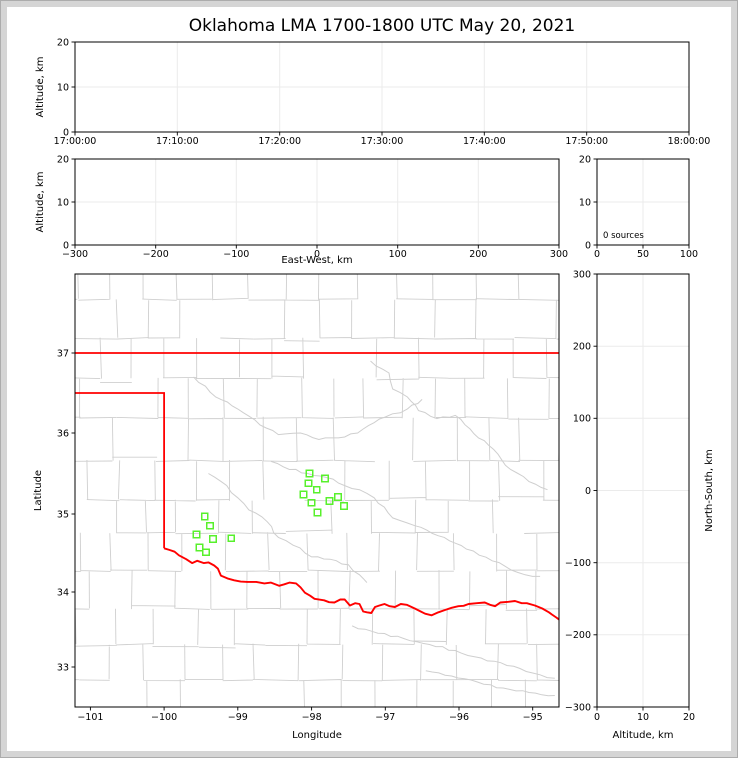 The image size is (738, 758). Describe the element at coordinates (478, 254) in the screenshot. I see `x-tick-label: 200` at that location.